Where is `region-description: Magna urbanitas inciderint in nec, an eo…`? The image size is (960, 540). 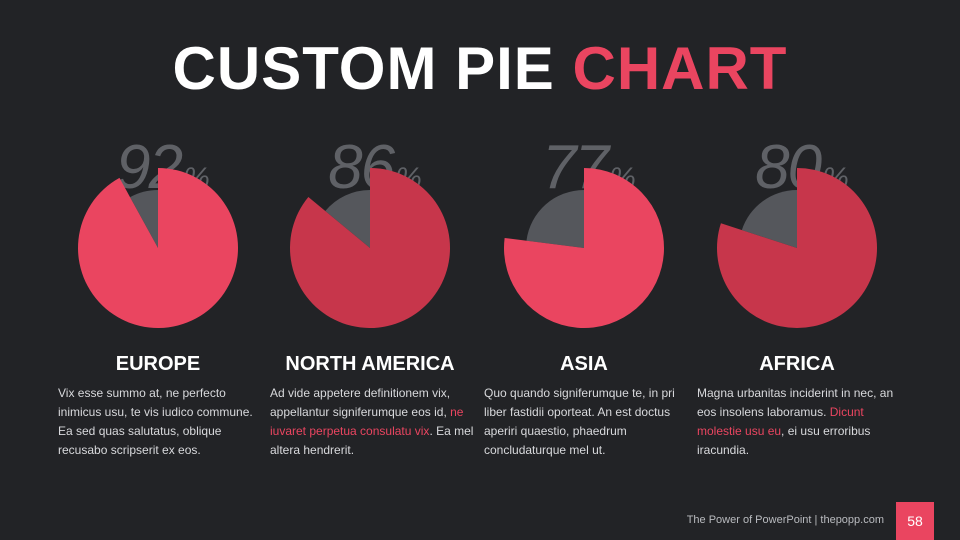
region-description: Magna urbanitas inciderint in nec, an eo… is located at coordinates (799, 422).